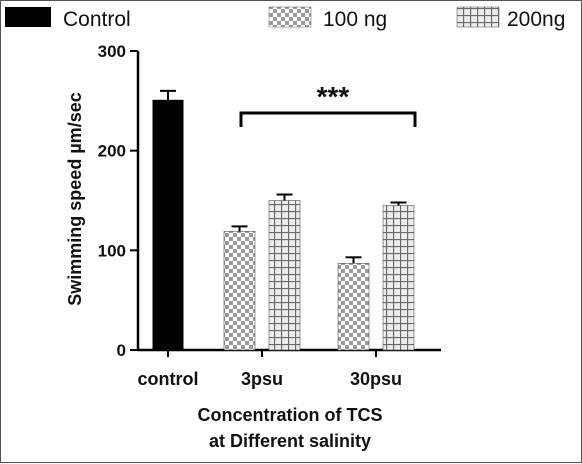 This screenshot has height=464, width=582. What do you see at coordinates (168, 379) in the screenshot?
I see `x-tick-label: control` at bounding box center [168, 379].